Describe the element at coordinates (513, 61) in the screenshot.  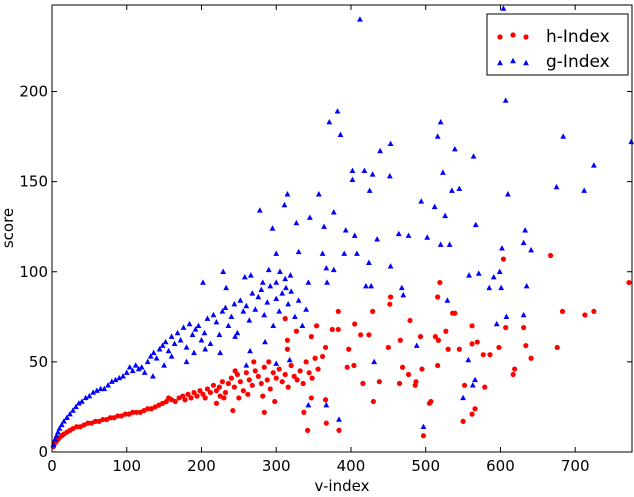
I see `legend-marker-g-index` at that location.